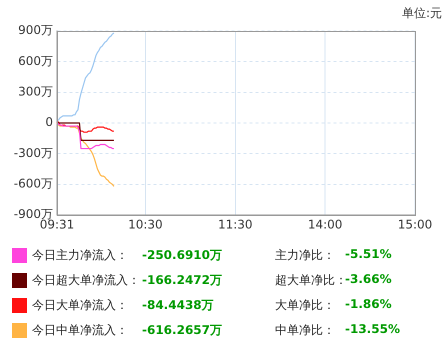 The width and height of the screenshot is (448, 346). What do you see at coordinates (422, 13) in the screenshot?
I see `y-axis-title: 单位:元` at bounding box center [422, 13].